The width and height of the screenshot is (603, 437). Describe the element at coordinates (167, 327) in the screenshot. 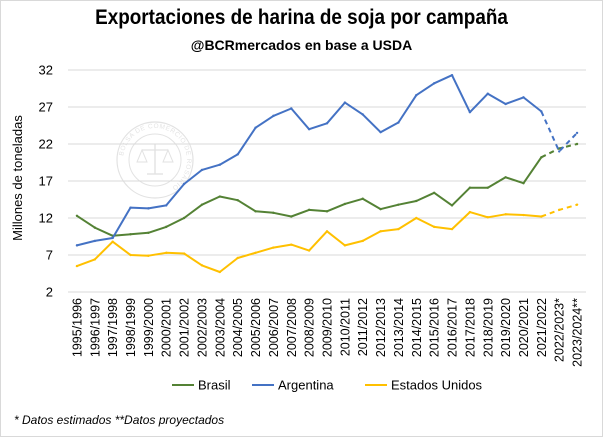

I see `x-tick-label: 2000/2001` at that location.